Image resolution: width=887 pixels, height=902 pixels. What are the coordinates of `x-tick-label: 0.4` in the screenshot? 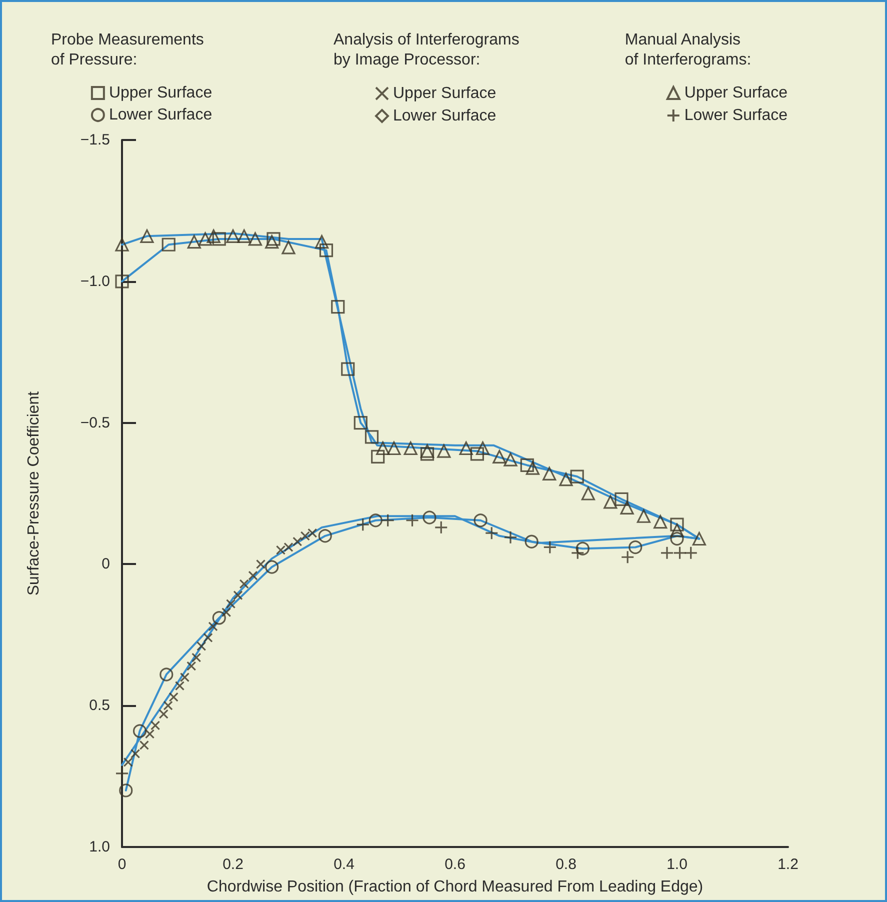 It's located at (344, 864).